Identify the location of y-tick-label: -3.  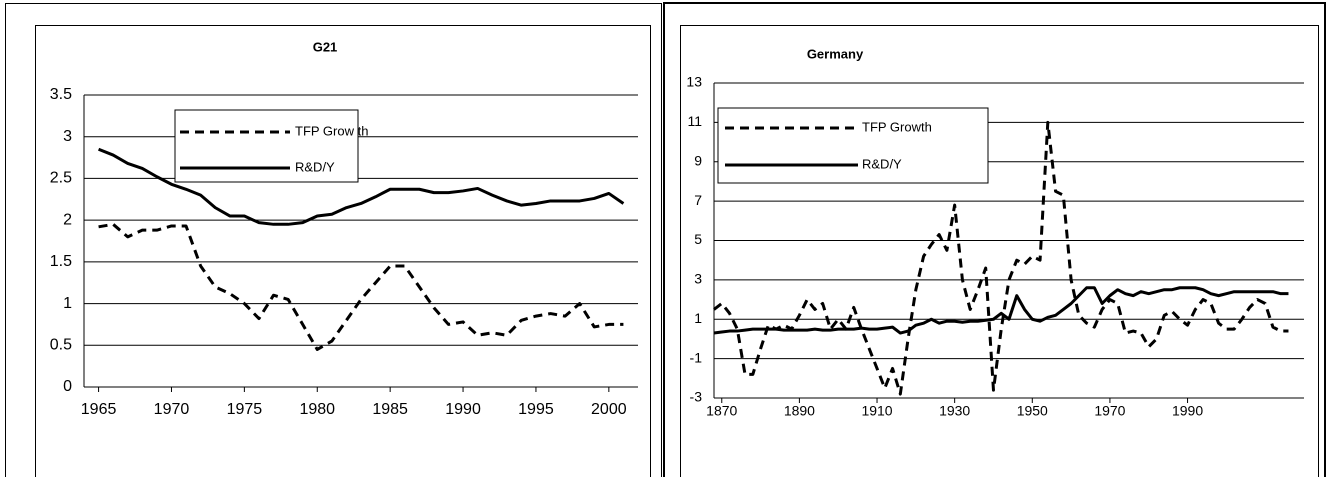
(696, 397).